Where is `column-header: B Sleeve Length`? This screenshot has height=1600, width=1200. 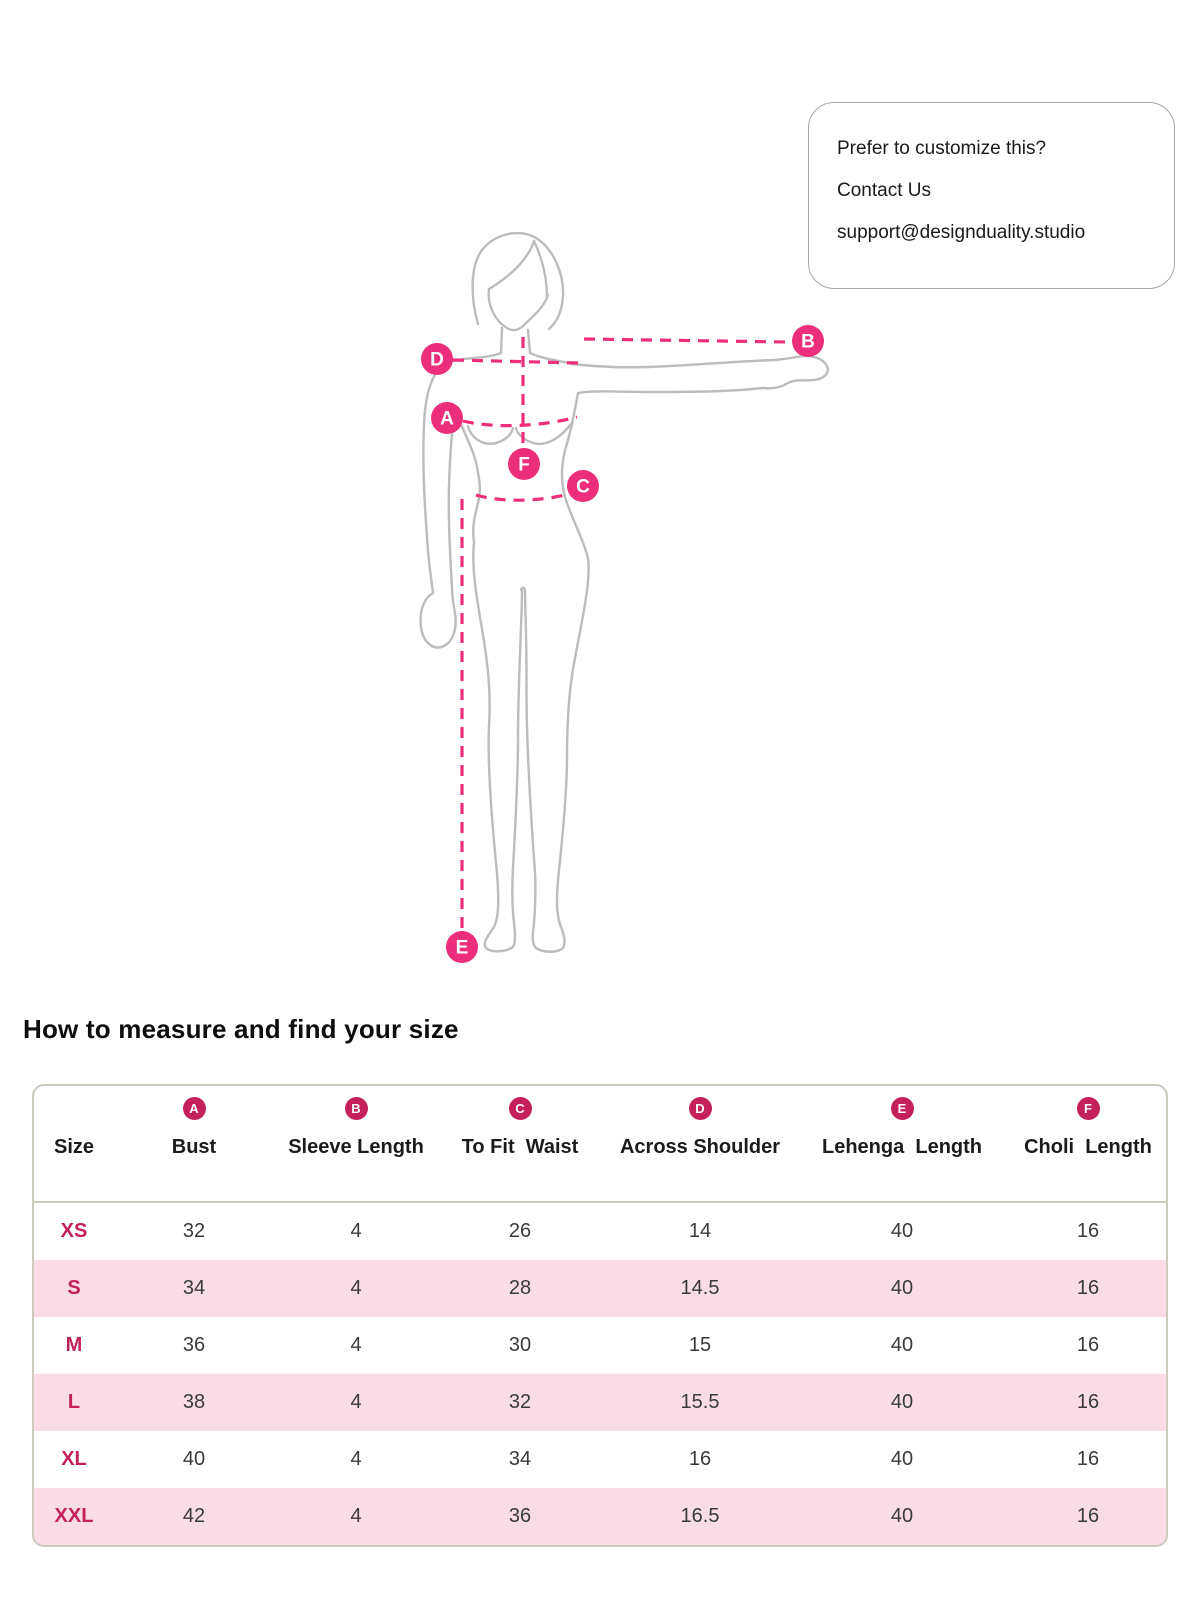
column-header: B Sleeve Length is located at coordinates (356, 1143).